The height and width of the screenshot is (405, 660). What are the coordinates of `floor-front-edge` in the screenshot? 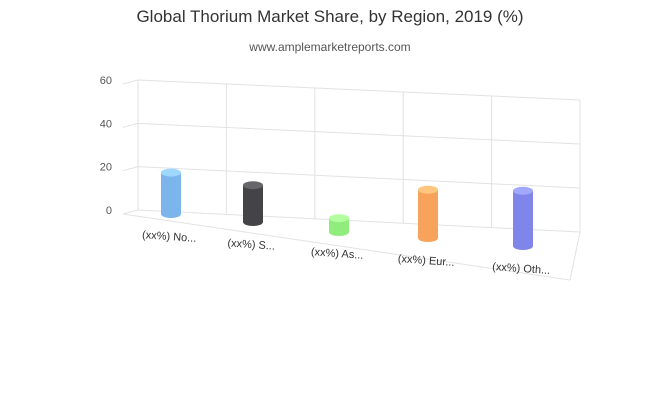 It's located at (346, 247).